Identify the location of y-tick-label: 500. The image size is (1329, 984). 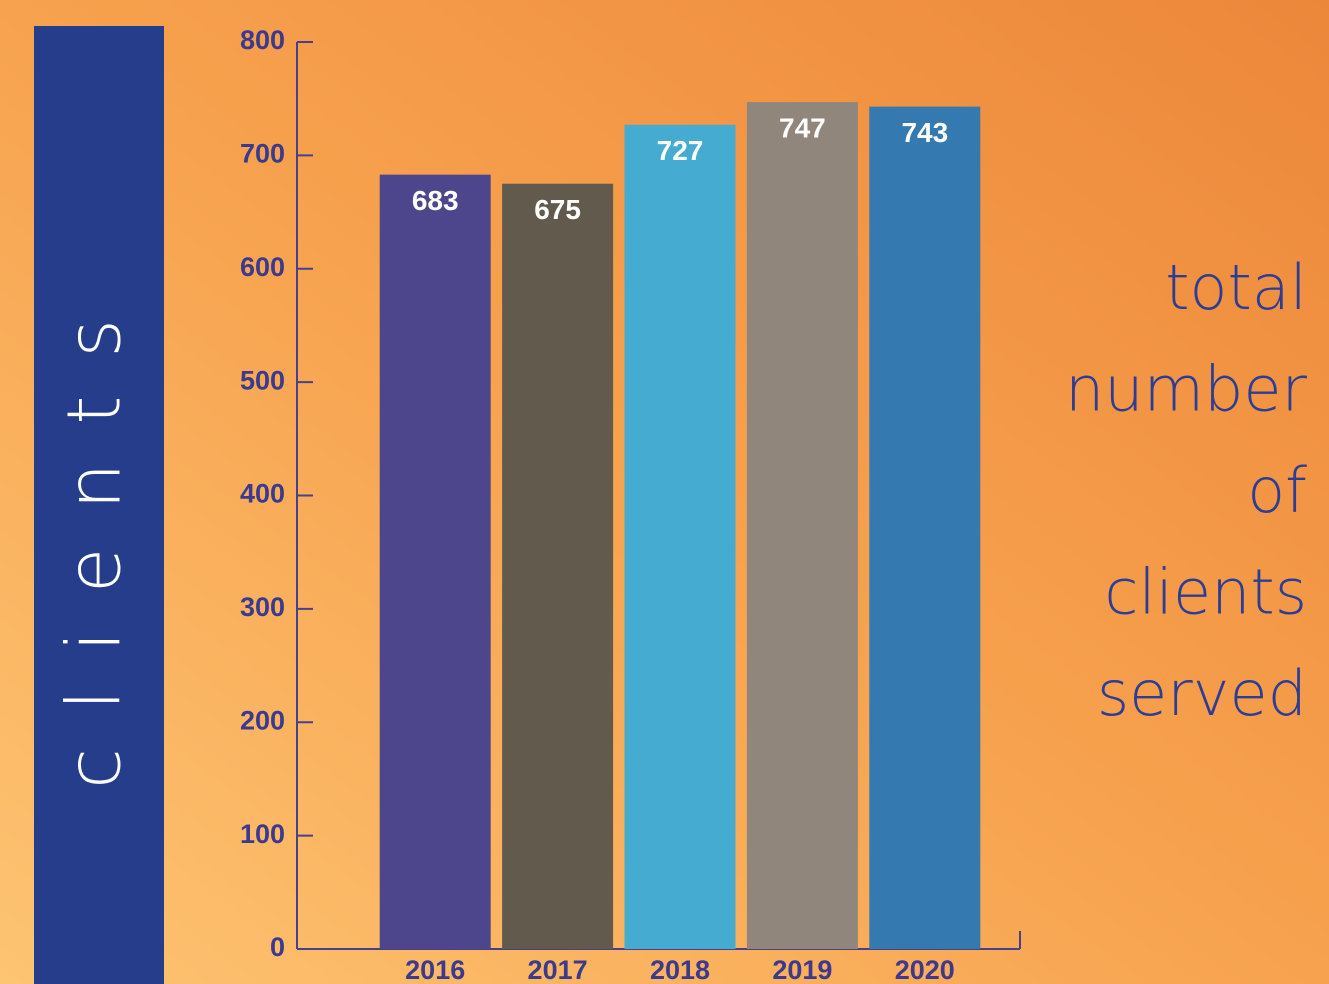
(262, 380).